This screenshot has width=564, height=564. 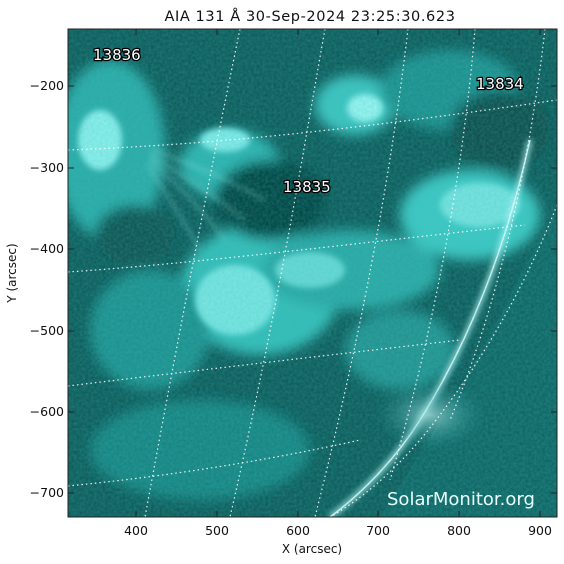 What do you see at coordinates (307, 187) in the screenshot?
I see `active-region-label: 13835` at bounding box center [307, 187].